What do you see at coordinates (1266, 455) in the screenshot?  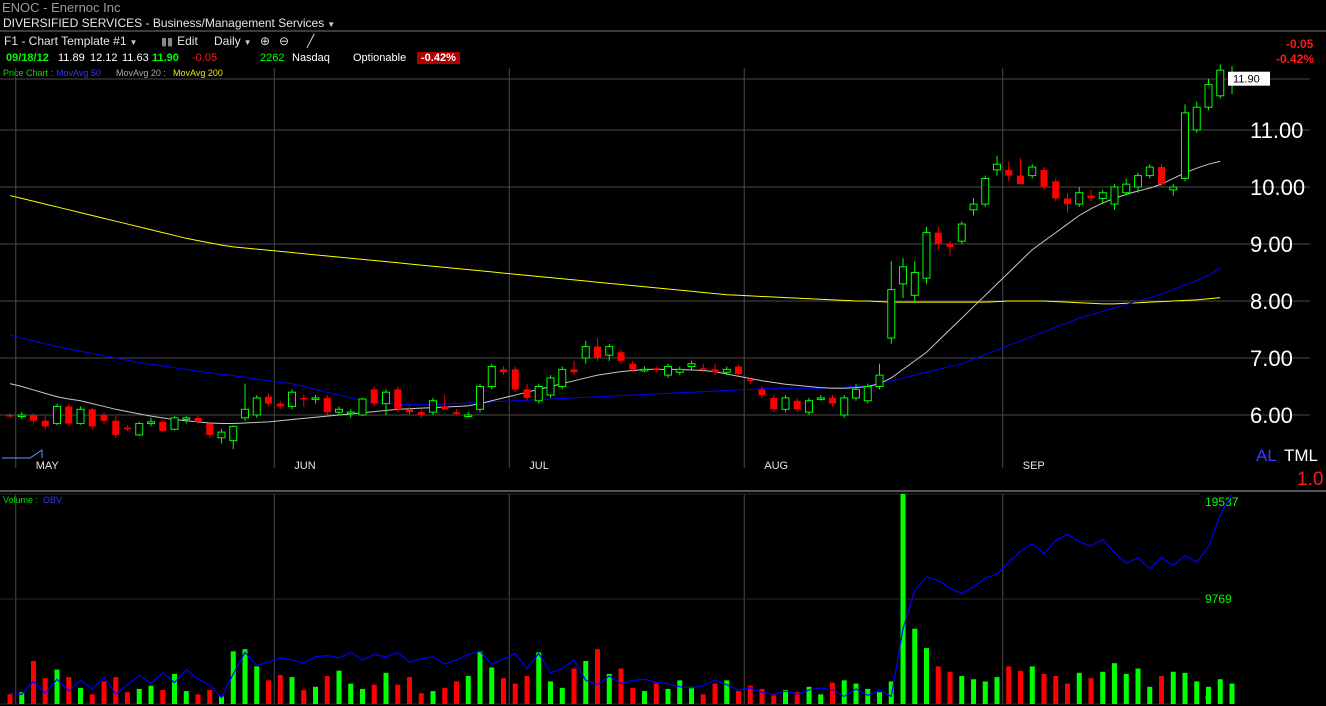 I see `alert-marker-al: AL` at bounding box center [1266, 455].